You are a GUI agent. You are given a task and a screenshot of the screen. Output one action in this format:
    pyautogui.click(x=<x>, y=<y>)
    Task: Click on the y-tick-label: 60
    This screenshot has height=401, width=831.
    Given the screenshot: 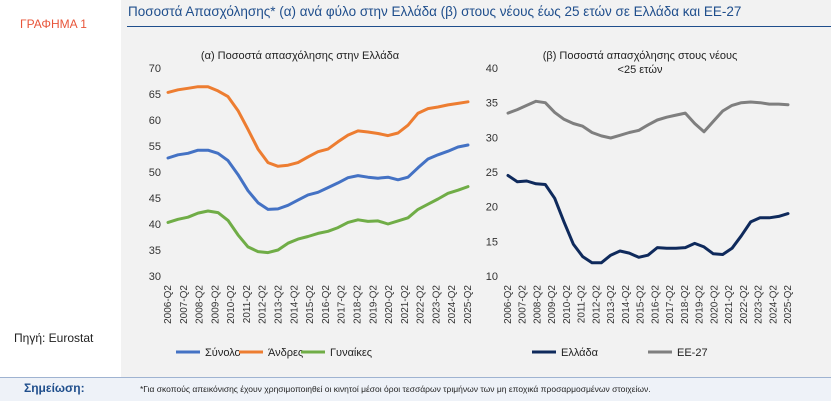 What is the action you would take?
    pyautogui.click(x=155, y=121)
    